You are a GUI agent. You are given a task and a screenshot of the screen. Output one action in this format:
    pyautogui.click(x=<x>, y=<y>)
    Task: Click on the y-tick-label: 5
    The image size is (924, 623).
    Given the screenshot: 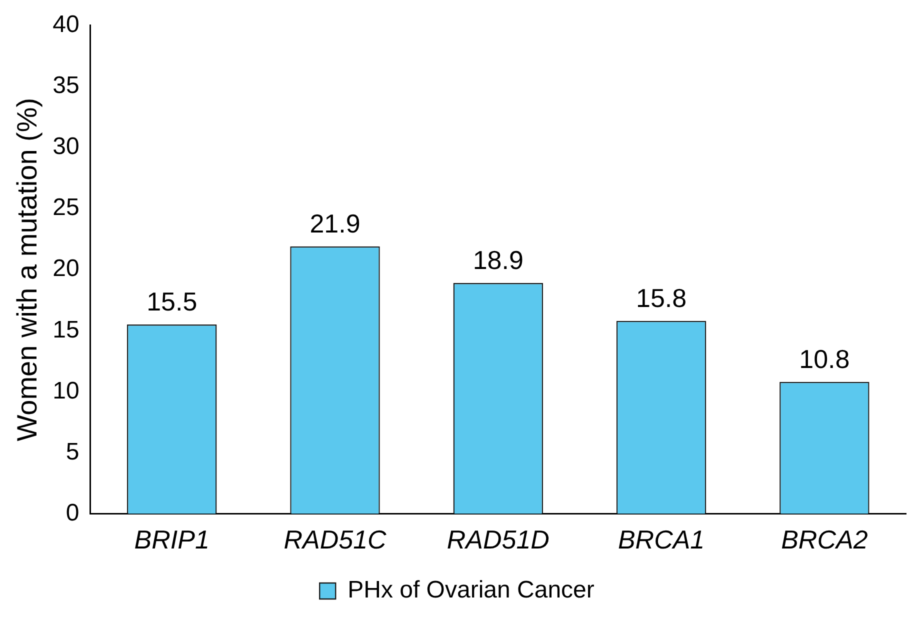 What is the action you would take?
    pyautogui.click(x=73, y=452)
    